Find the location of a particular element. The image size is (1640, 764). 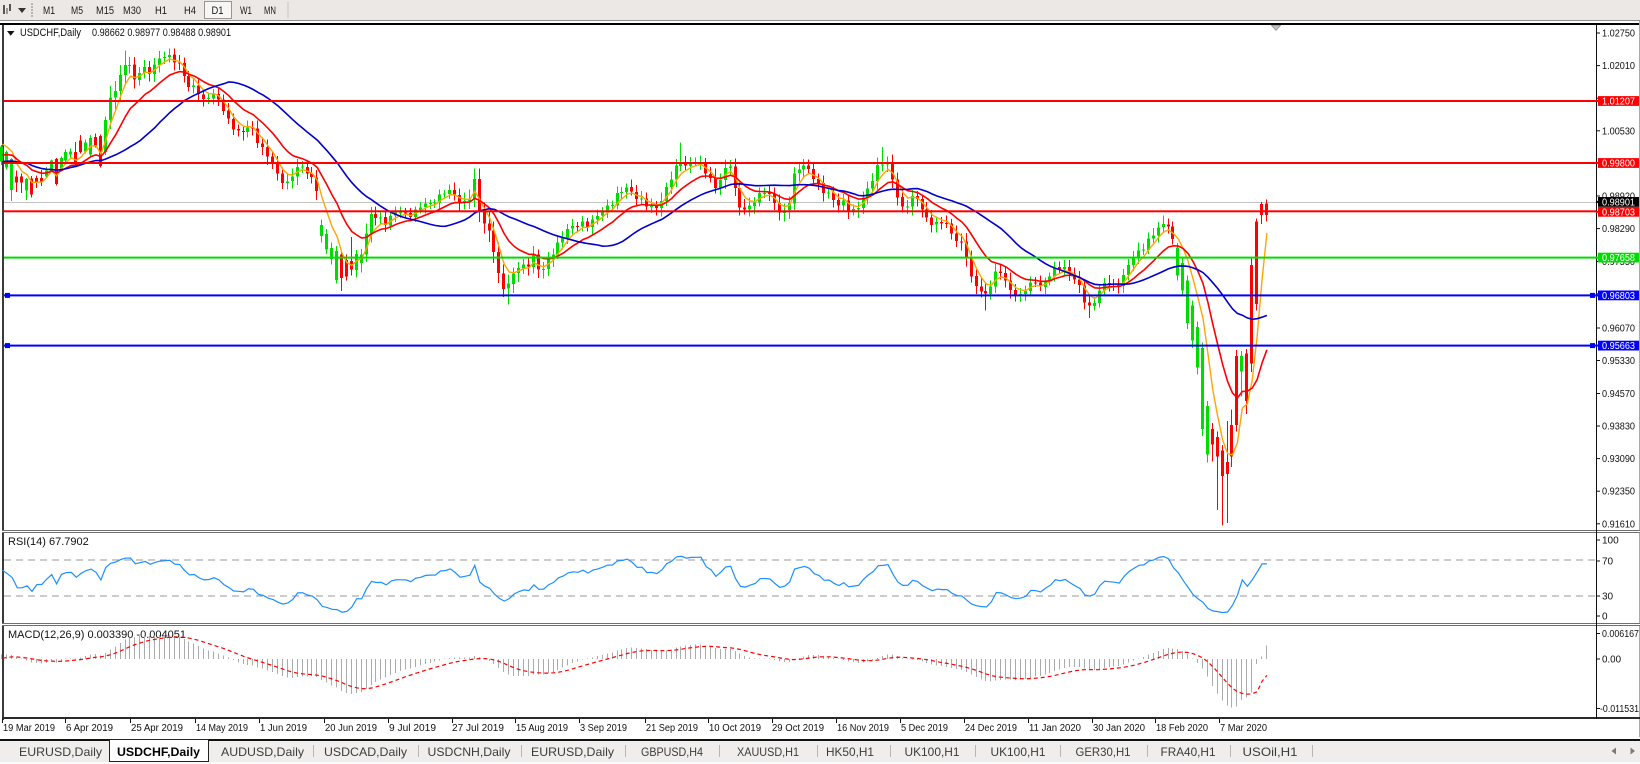

svg-text: 7 Mar 2020 is located at coordinates (1243, 728).